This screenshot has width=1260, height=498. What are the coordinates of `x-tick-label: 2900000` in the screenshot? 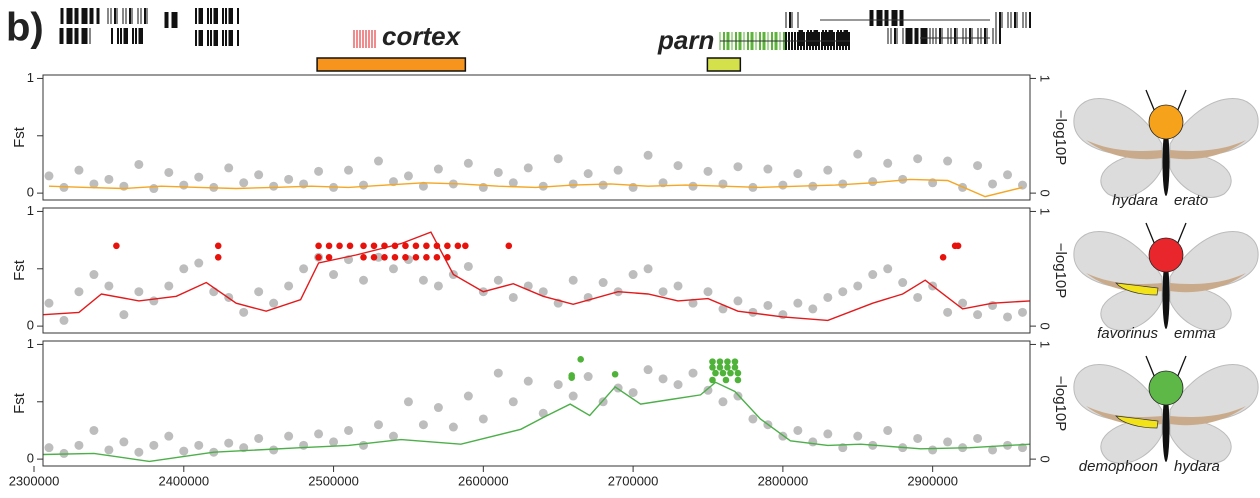 It's located at (932, 480).